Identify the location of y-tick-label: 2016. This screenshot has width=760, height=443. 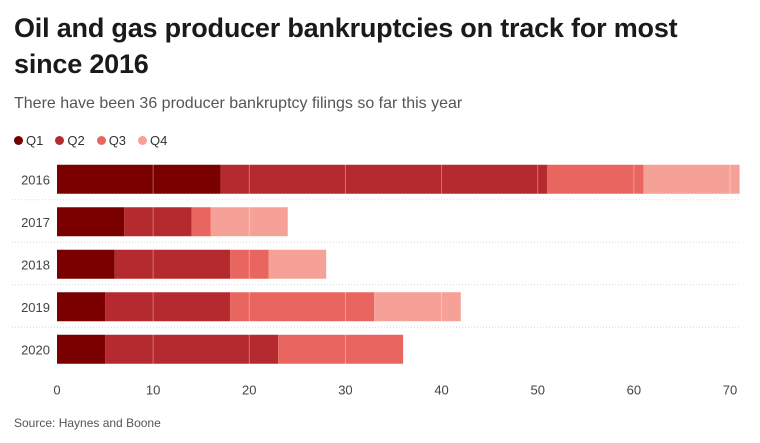
(35, 179).